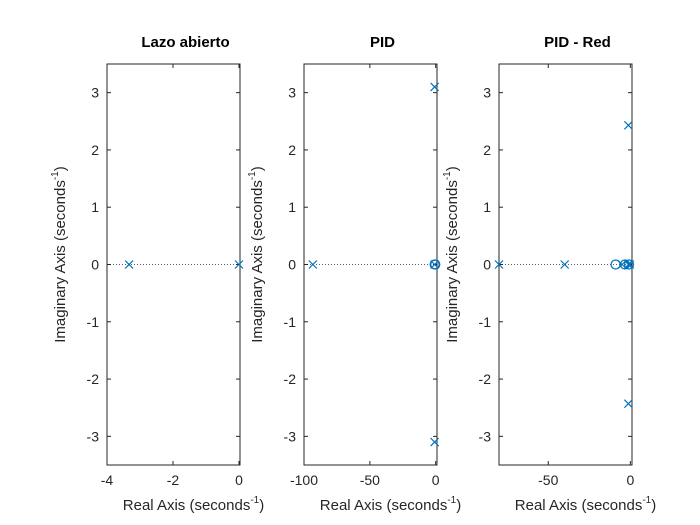 This screenshot has height=525, width=700. What do you see at coordinates (382, 42) in the screenshot?
I see `chart-title: PID` at bounding box center [382, 42].